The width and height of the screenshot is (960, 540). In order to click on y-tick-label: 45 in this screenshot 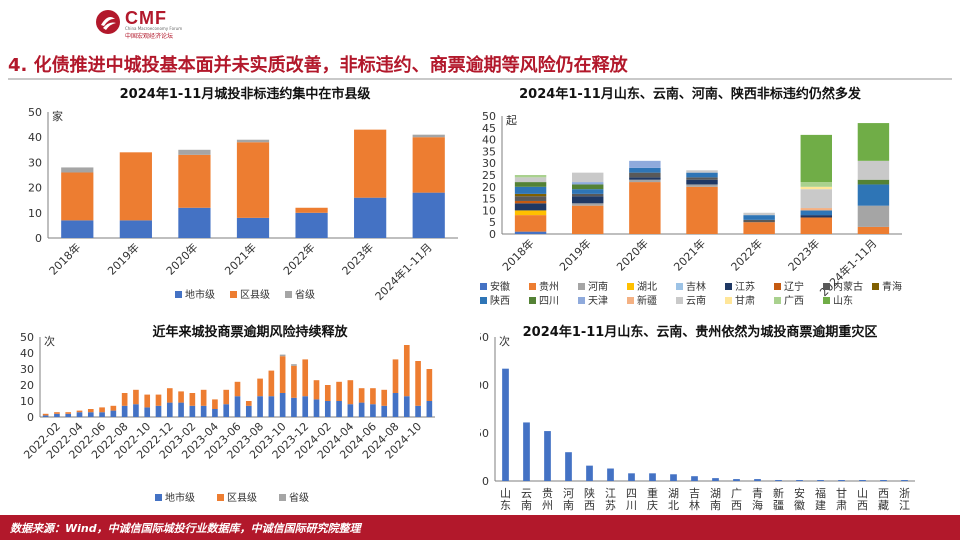, I will do `click(489, 128)`.